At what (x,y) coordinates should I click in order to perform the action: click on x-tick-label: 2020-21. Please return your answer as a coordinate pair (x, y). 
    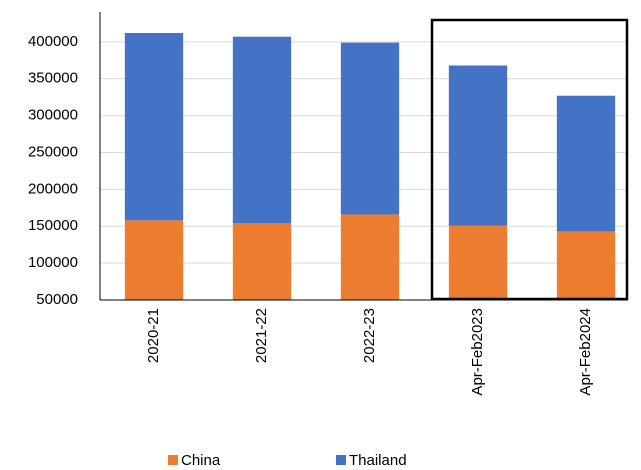
    Looking at the image, I should click on (153, 335).